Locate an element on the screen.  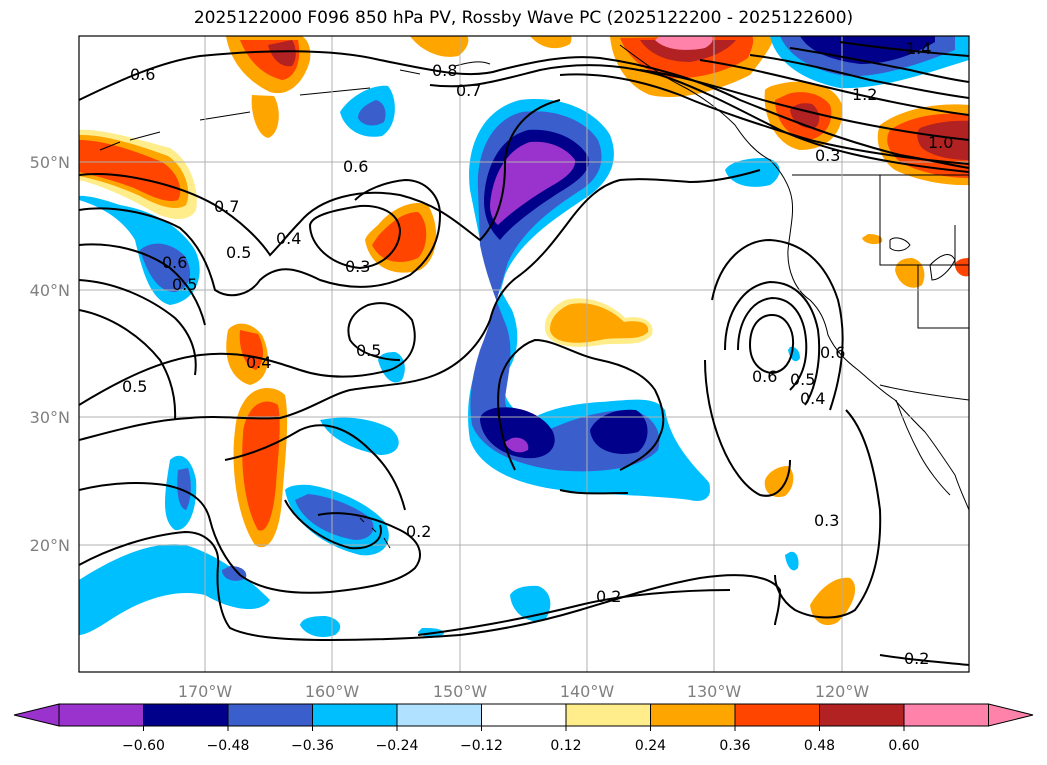
contour-label: 1.2 is located at coordinates (864, 94).